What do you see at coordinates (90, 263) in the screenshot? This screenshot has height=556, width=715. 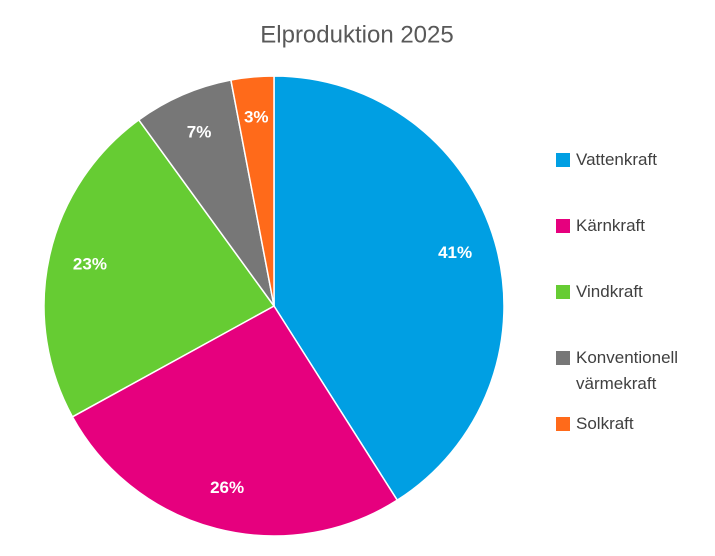 I see `data-label: 23%` at bounding box center [90, 263].